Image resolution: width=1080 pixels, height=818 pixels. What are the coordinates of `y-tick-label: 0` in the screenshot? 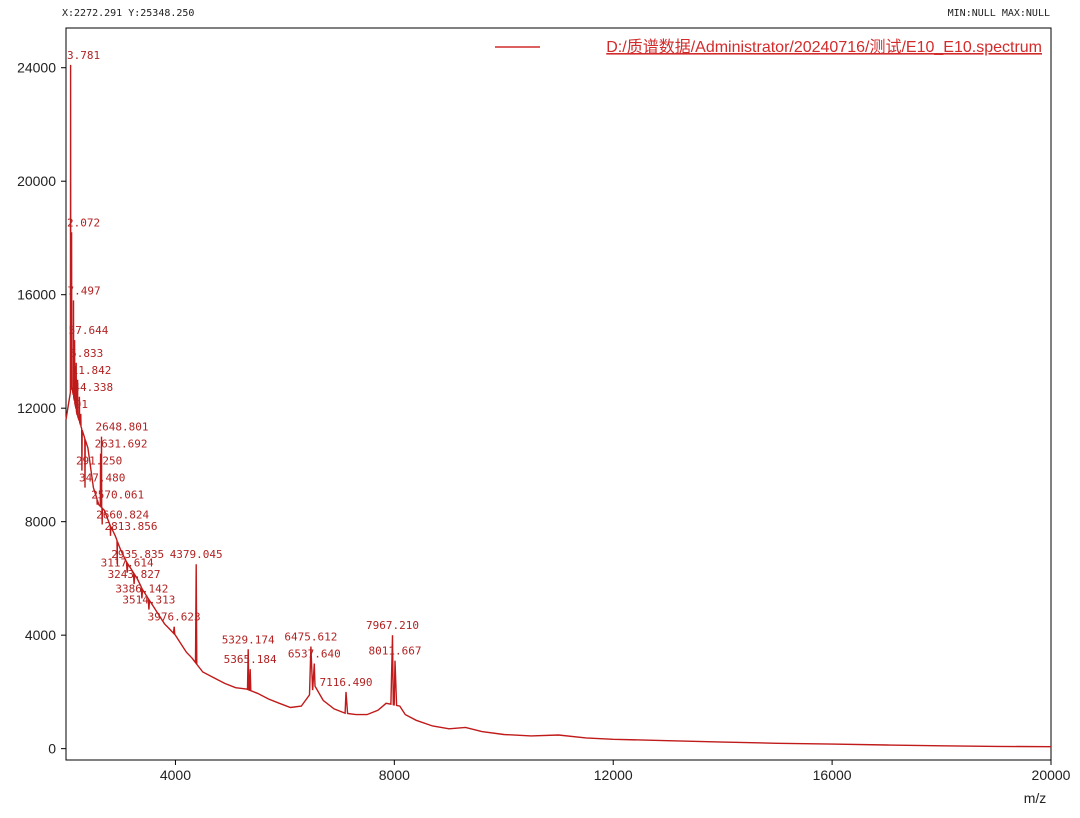 It's located at (52, 749).